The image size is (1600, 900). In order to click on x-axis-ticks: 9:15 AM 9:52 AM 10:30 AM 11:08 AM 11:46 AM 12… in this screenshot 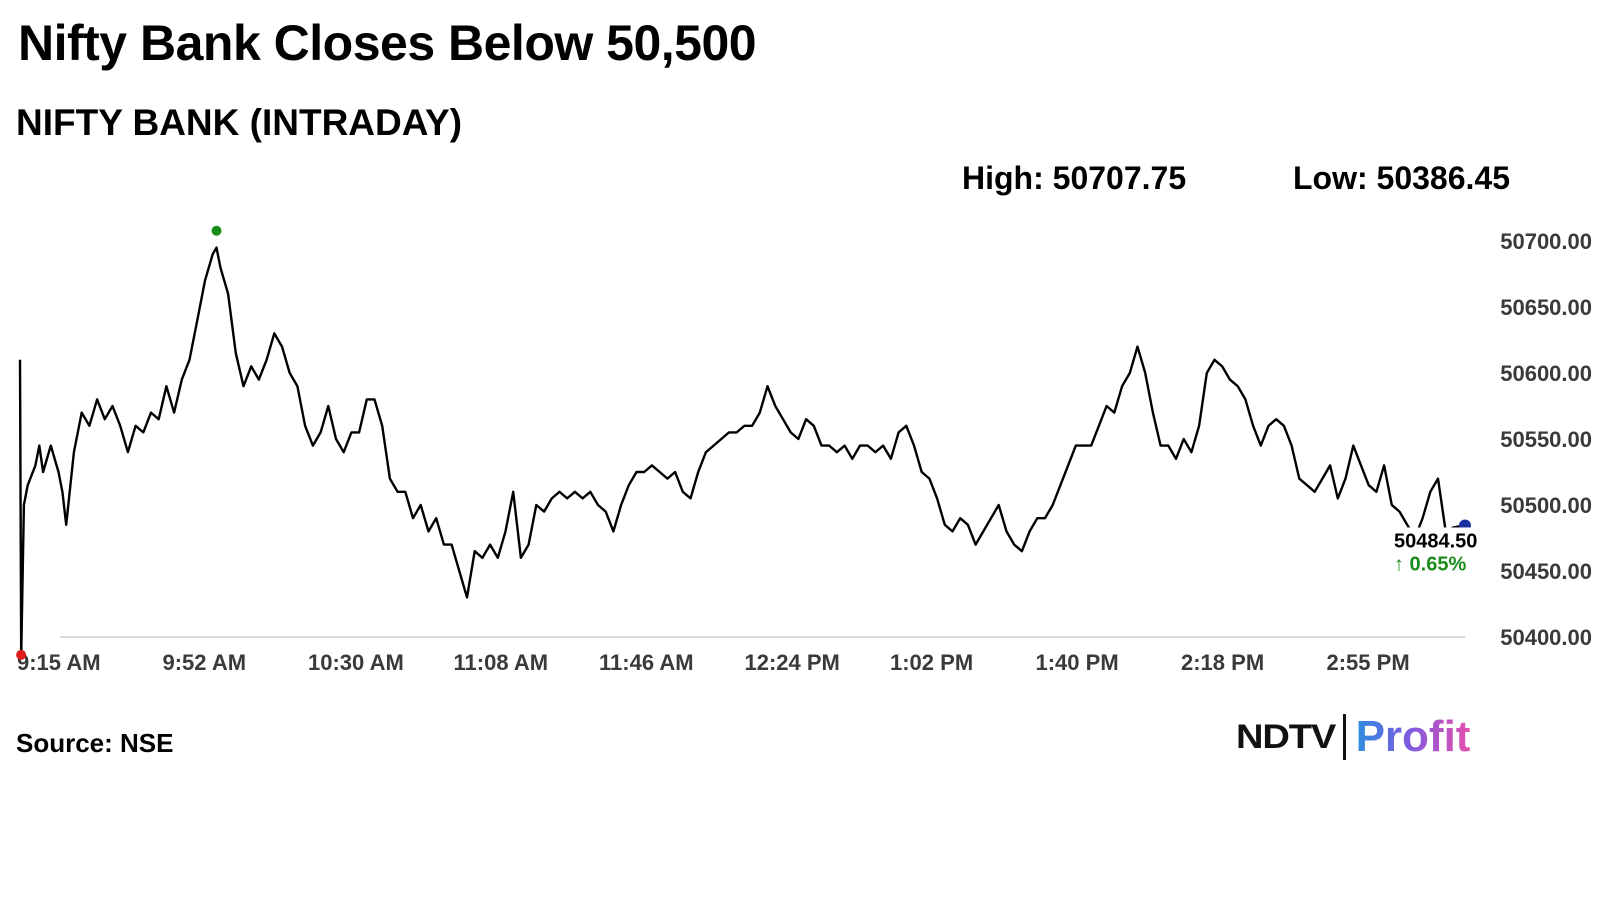, I will do `click(713, 662)`.